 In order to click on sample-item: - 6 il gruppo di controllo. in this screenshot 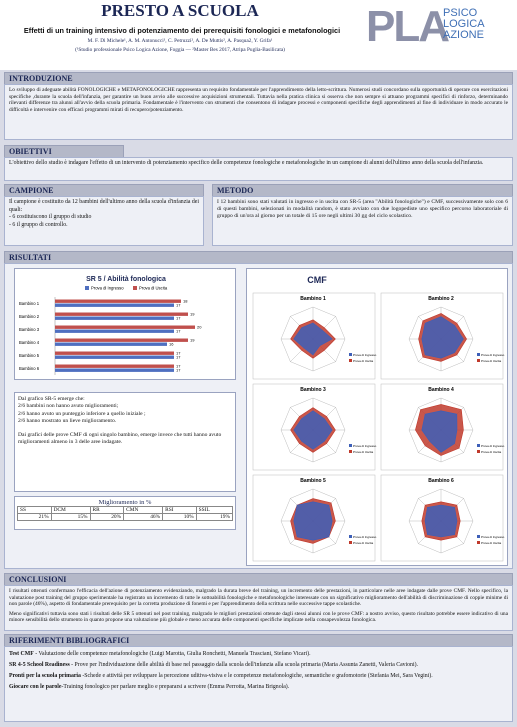, I will do `click(38, 224)`.